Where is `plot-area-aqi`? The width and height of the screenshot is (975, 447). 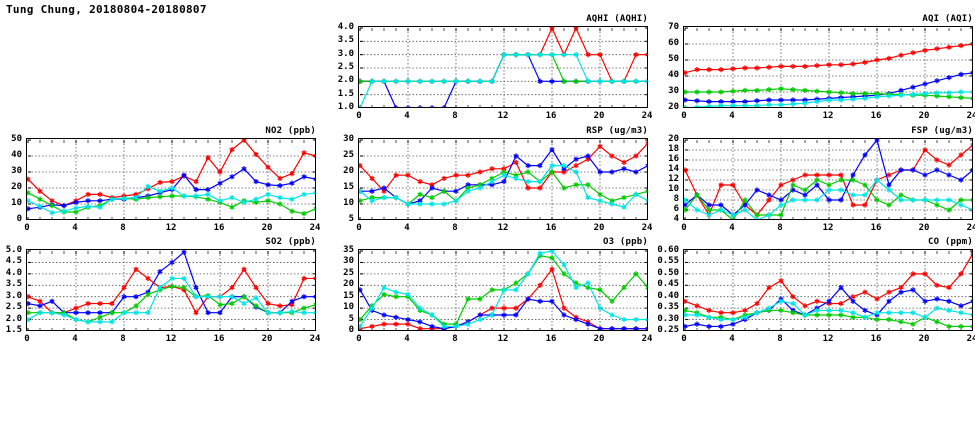
plot-area-aqi is located at coordinates (828, 67).